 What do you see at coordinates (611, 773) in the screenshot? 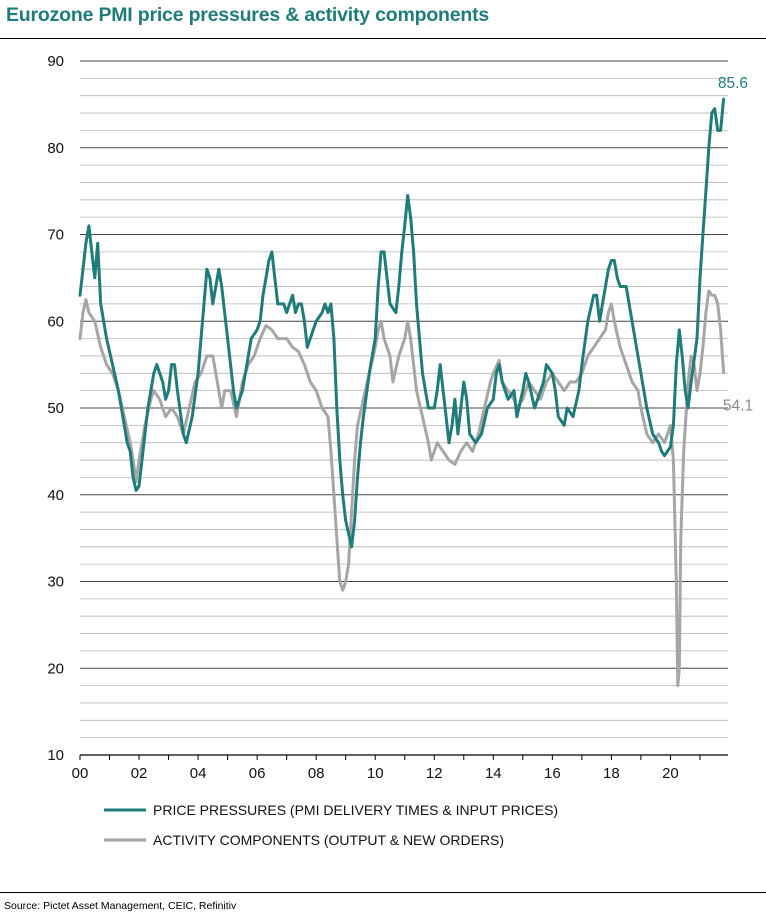
I see `x-tick-label: 18` at bounding box center [611, 773].